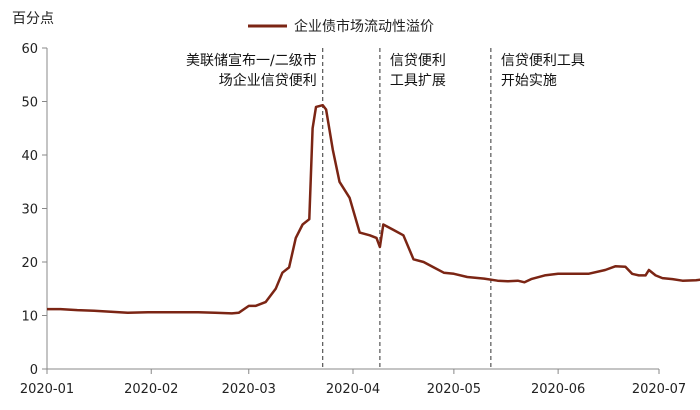  I want to click on y-tick-label: 50, so click(29, 103).